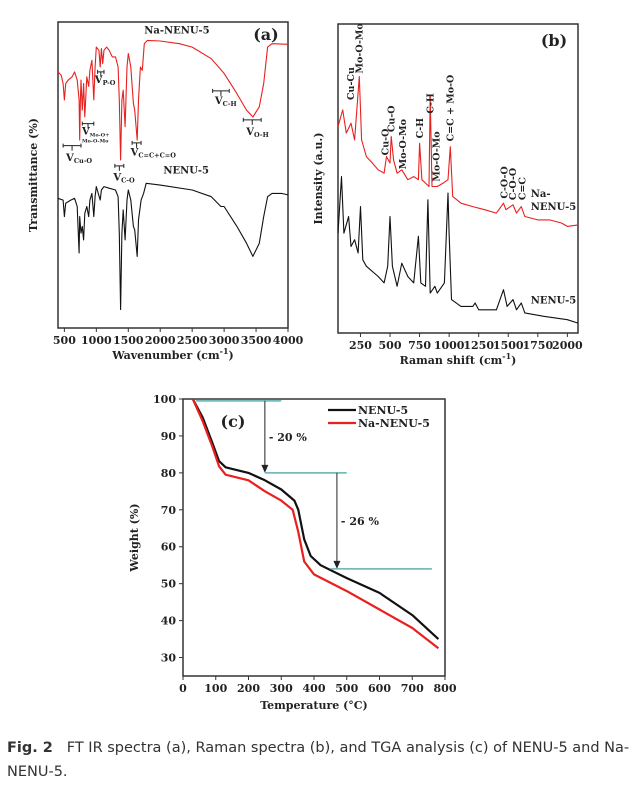  Describe the element at coordinates (33, 175) in the screenshot. I see `y-axis-label: Transmittance (%)` at that location.